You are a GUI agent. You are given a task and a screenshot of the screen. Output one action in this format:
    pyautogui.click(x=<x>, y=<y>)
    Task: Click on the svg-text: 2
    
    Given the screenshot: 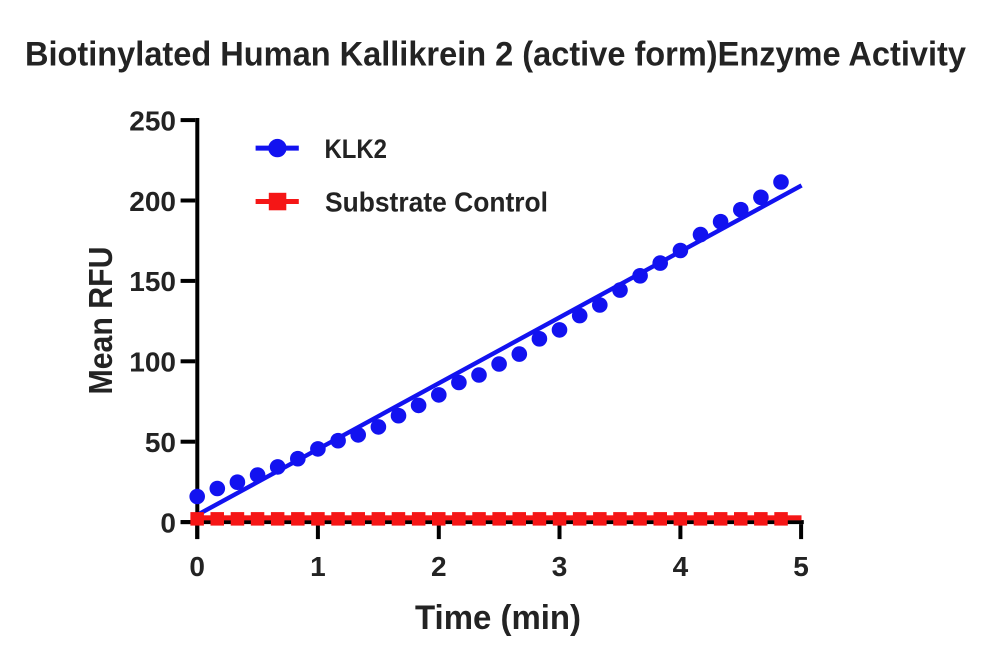 What is the action you would take?
    pyautogui.click(x=439, y=566)
    